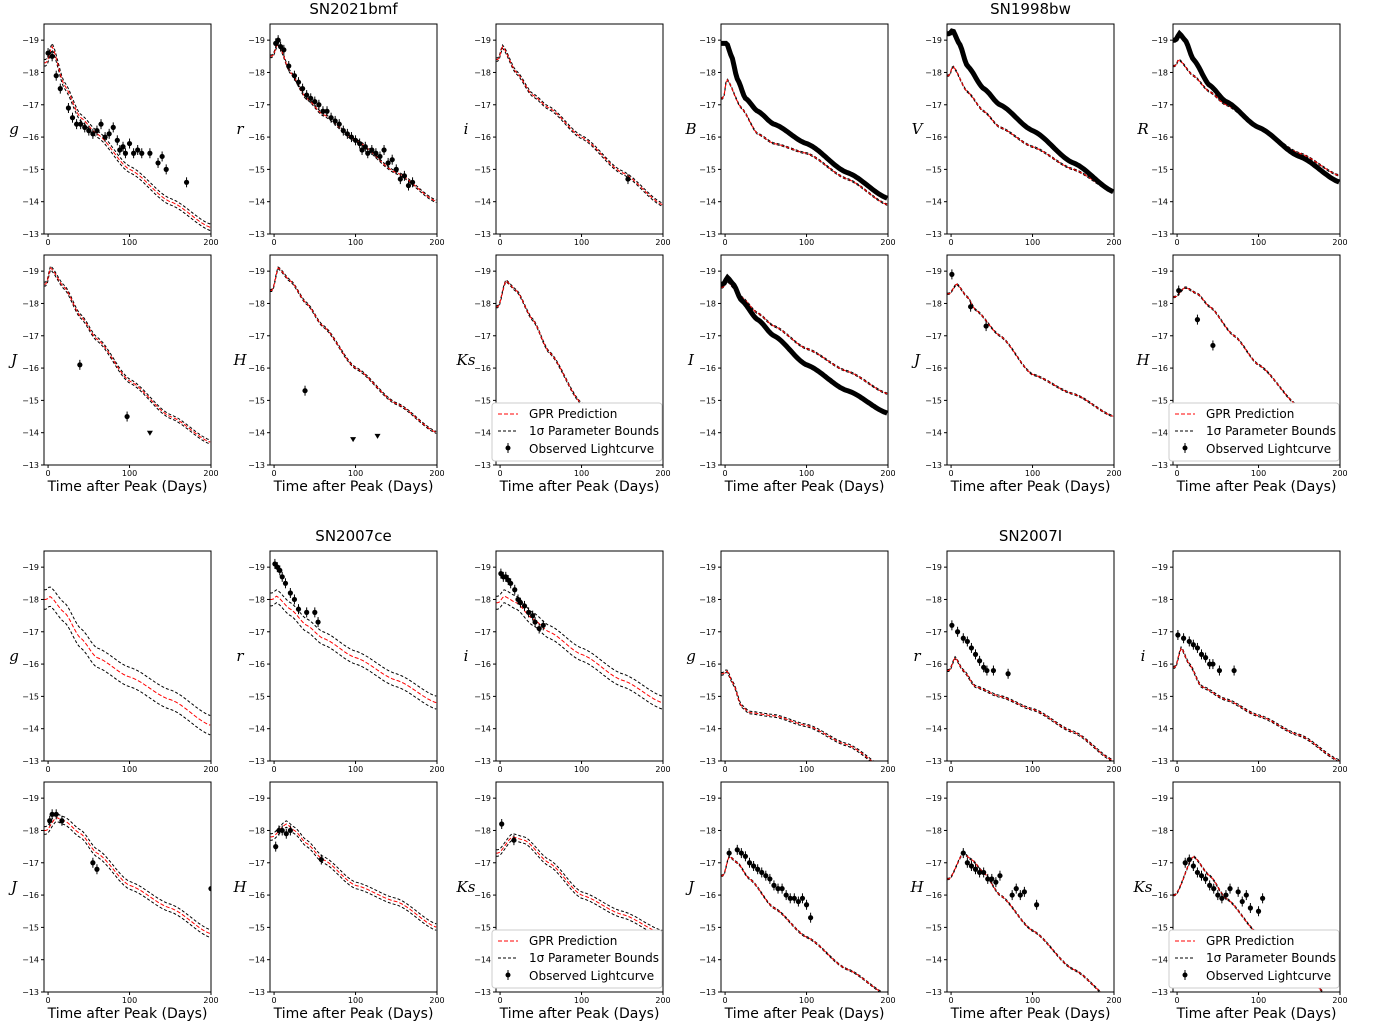  I want to click on legend-bounds-label: 1σ Parameter Bounds, so click(1271, 431).